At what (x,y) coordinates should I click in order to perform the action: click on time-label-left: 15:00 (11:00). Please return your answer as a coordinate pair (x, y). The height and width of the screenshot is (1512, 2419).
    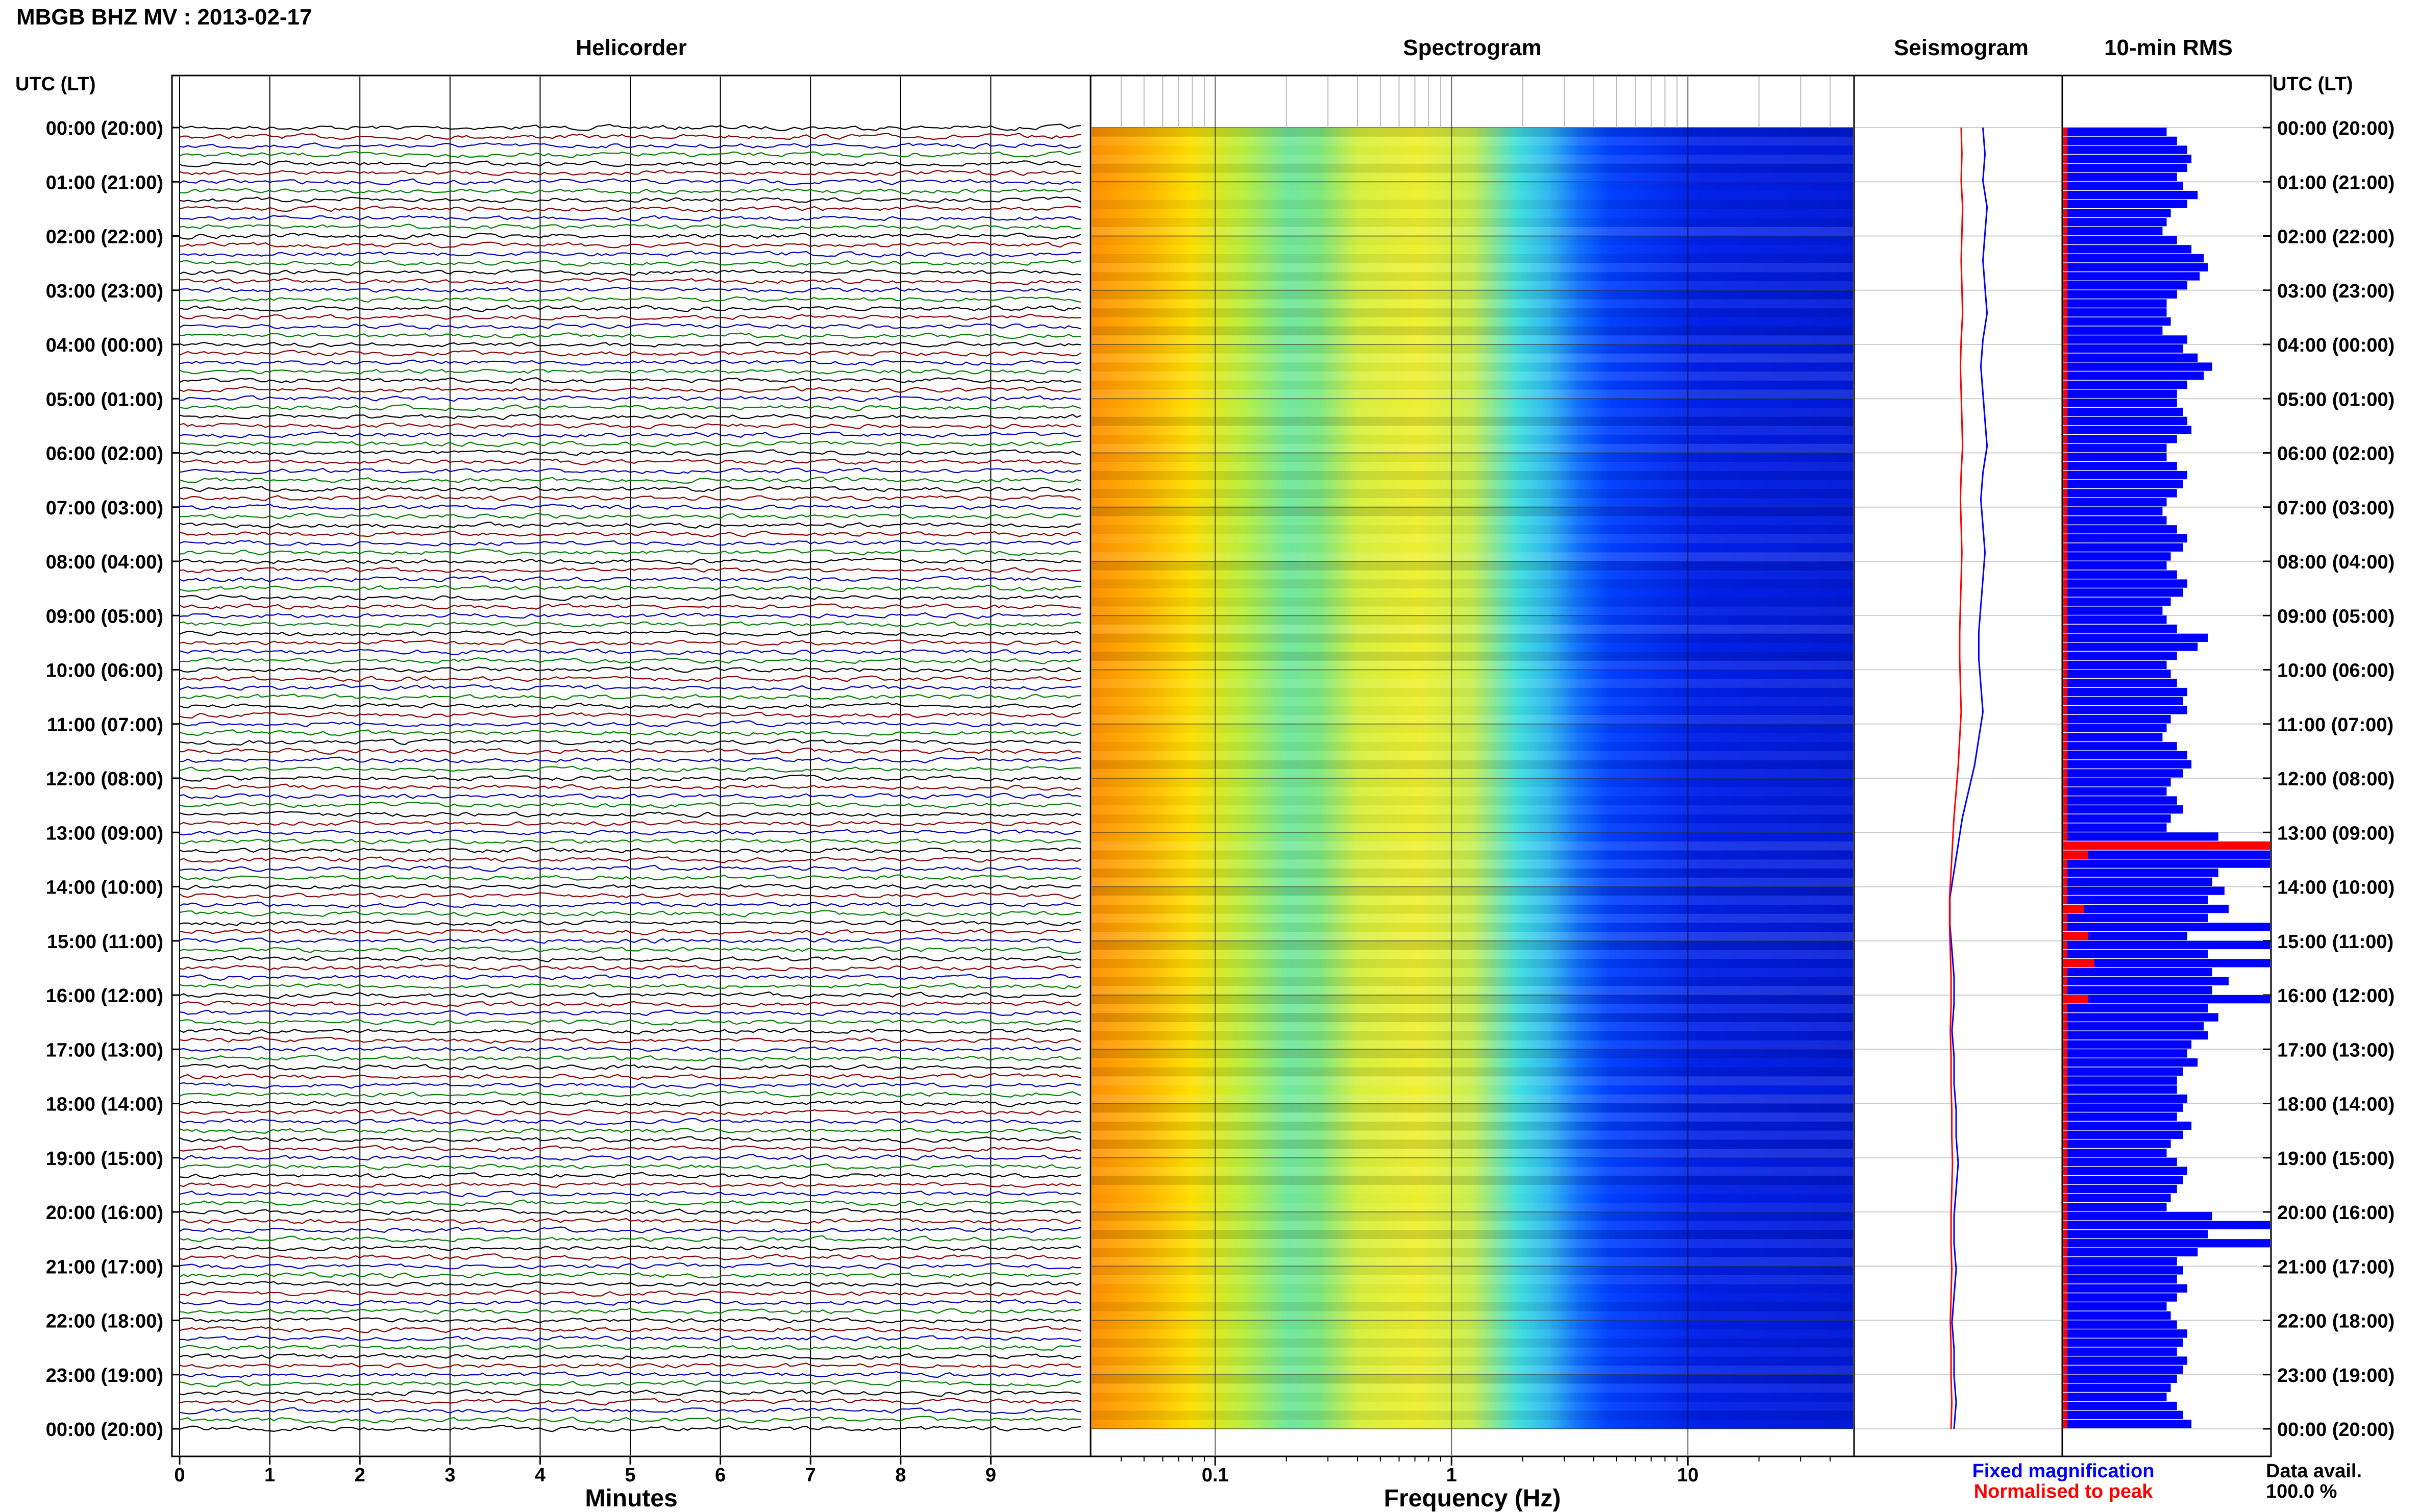
    Looking at the image, I should click on (105, 942).